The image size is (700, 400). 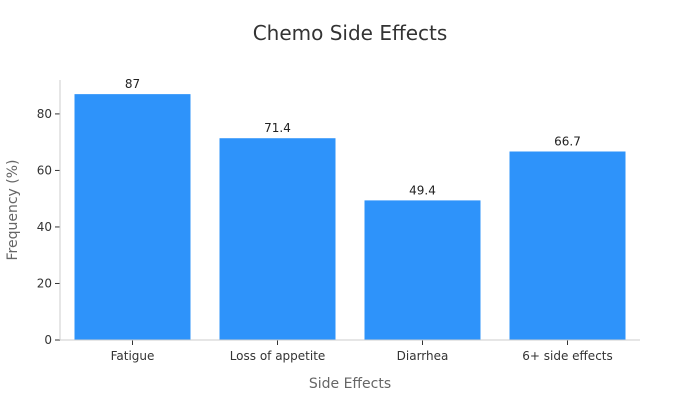 What do you see at coordinates (277, 128) in the screenshot?
I see `bar-value-label-1: 71.4` at bounding box center [277, 128].